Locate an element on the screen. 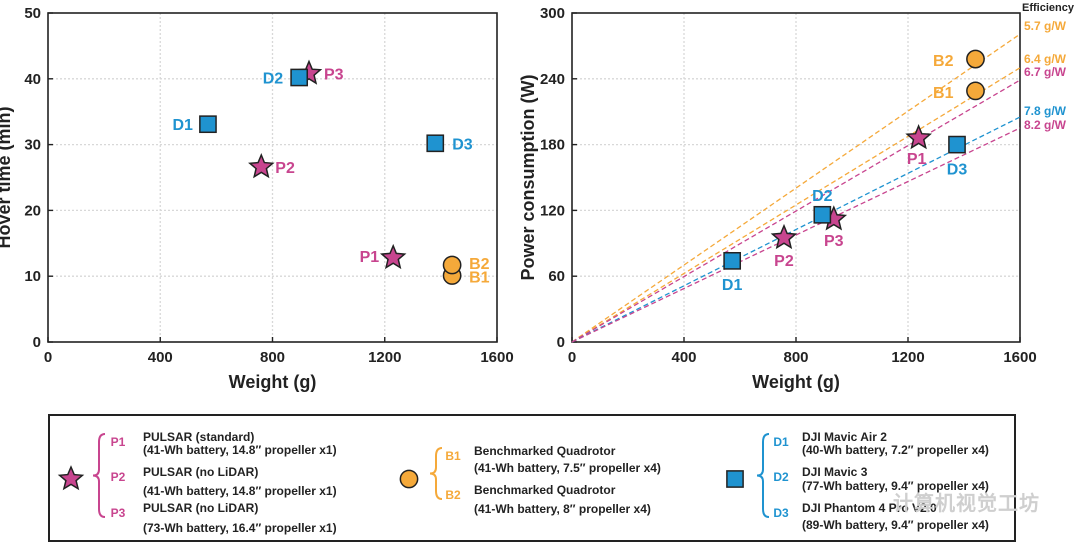  legend-title: DJI Phantom 4 Pro V2.0 is located at coordinates (869, 508).